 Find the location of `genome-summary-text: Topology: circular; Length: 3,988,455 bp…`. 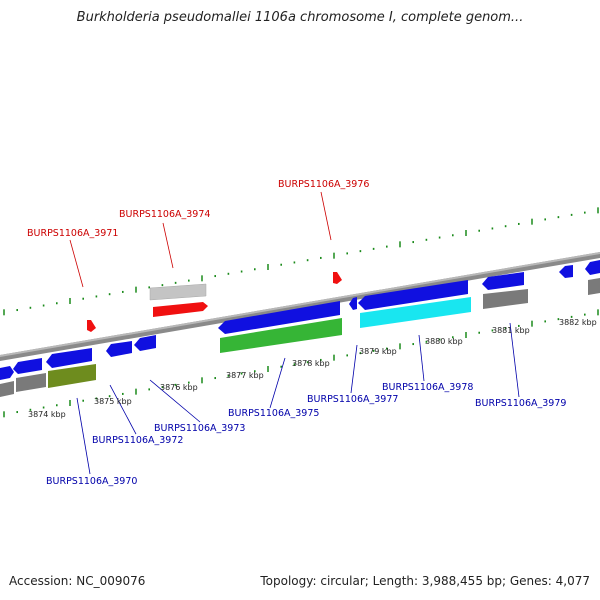

genome-summary-text: Topology: circular; Length: 3,988,455 bp… is located at coordinates (425, 581).